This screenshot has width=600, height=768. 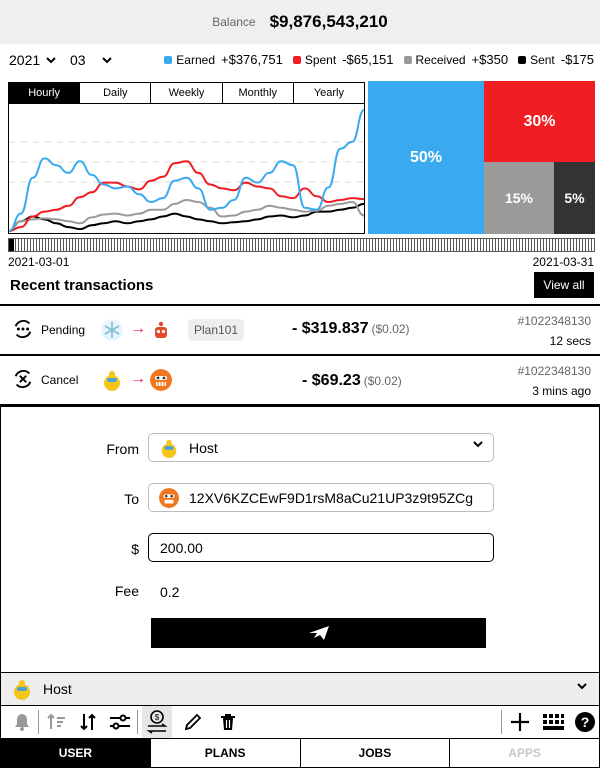 What do you see at coordinates (570, 341) in the screenshot?
I see `transaction-time: 12 secs` at bounding box center [570, 341].